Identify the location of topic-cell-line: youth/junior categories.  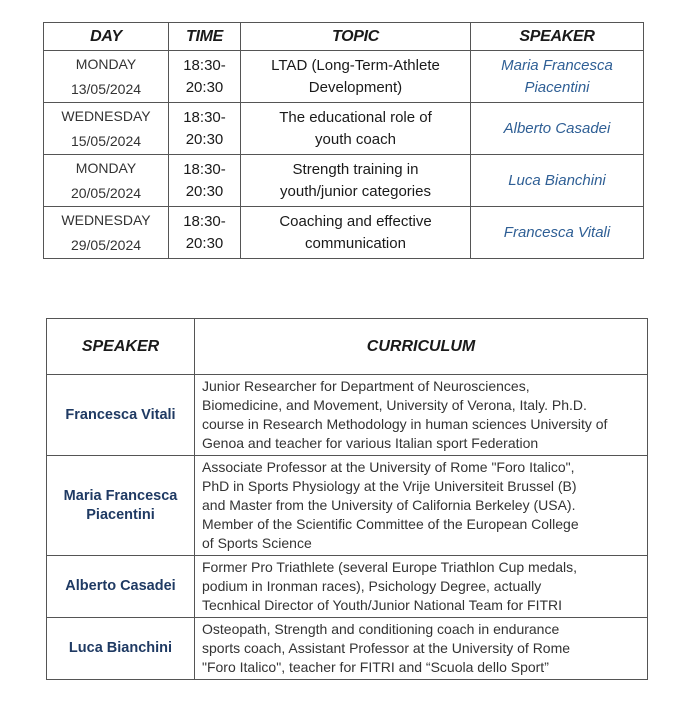
(355, 191).